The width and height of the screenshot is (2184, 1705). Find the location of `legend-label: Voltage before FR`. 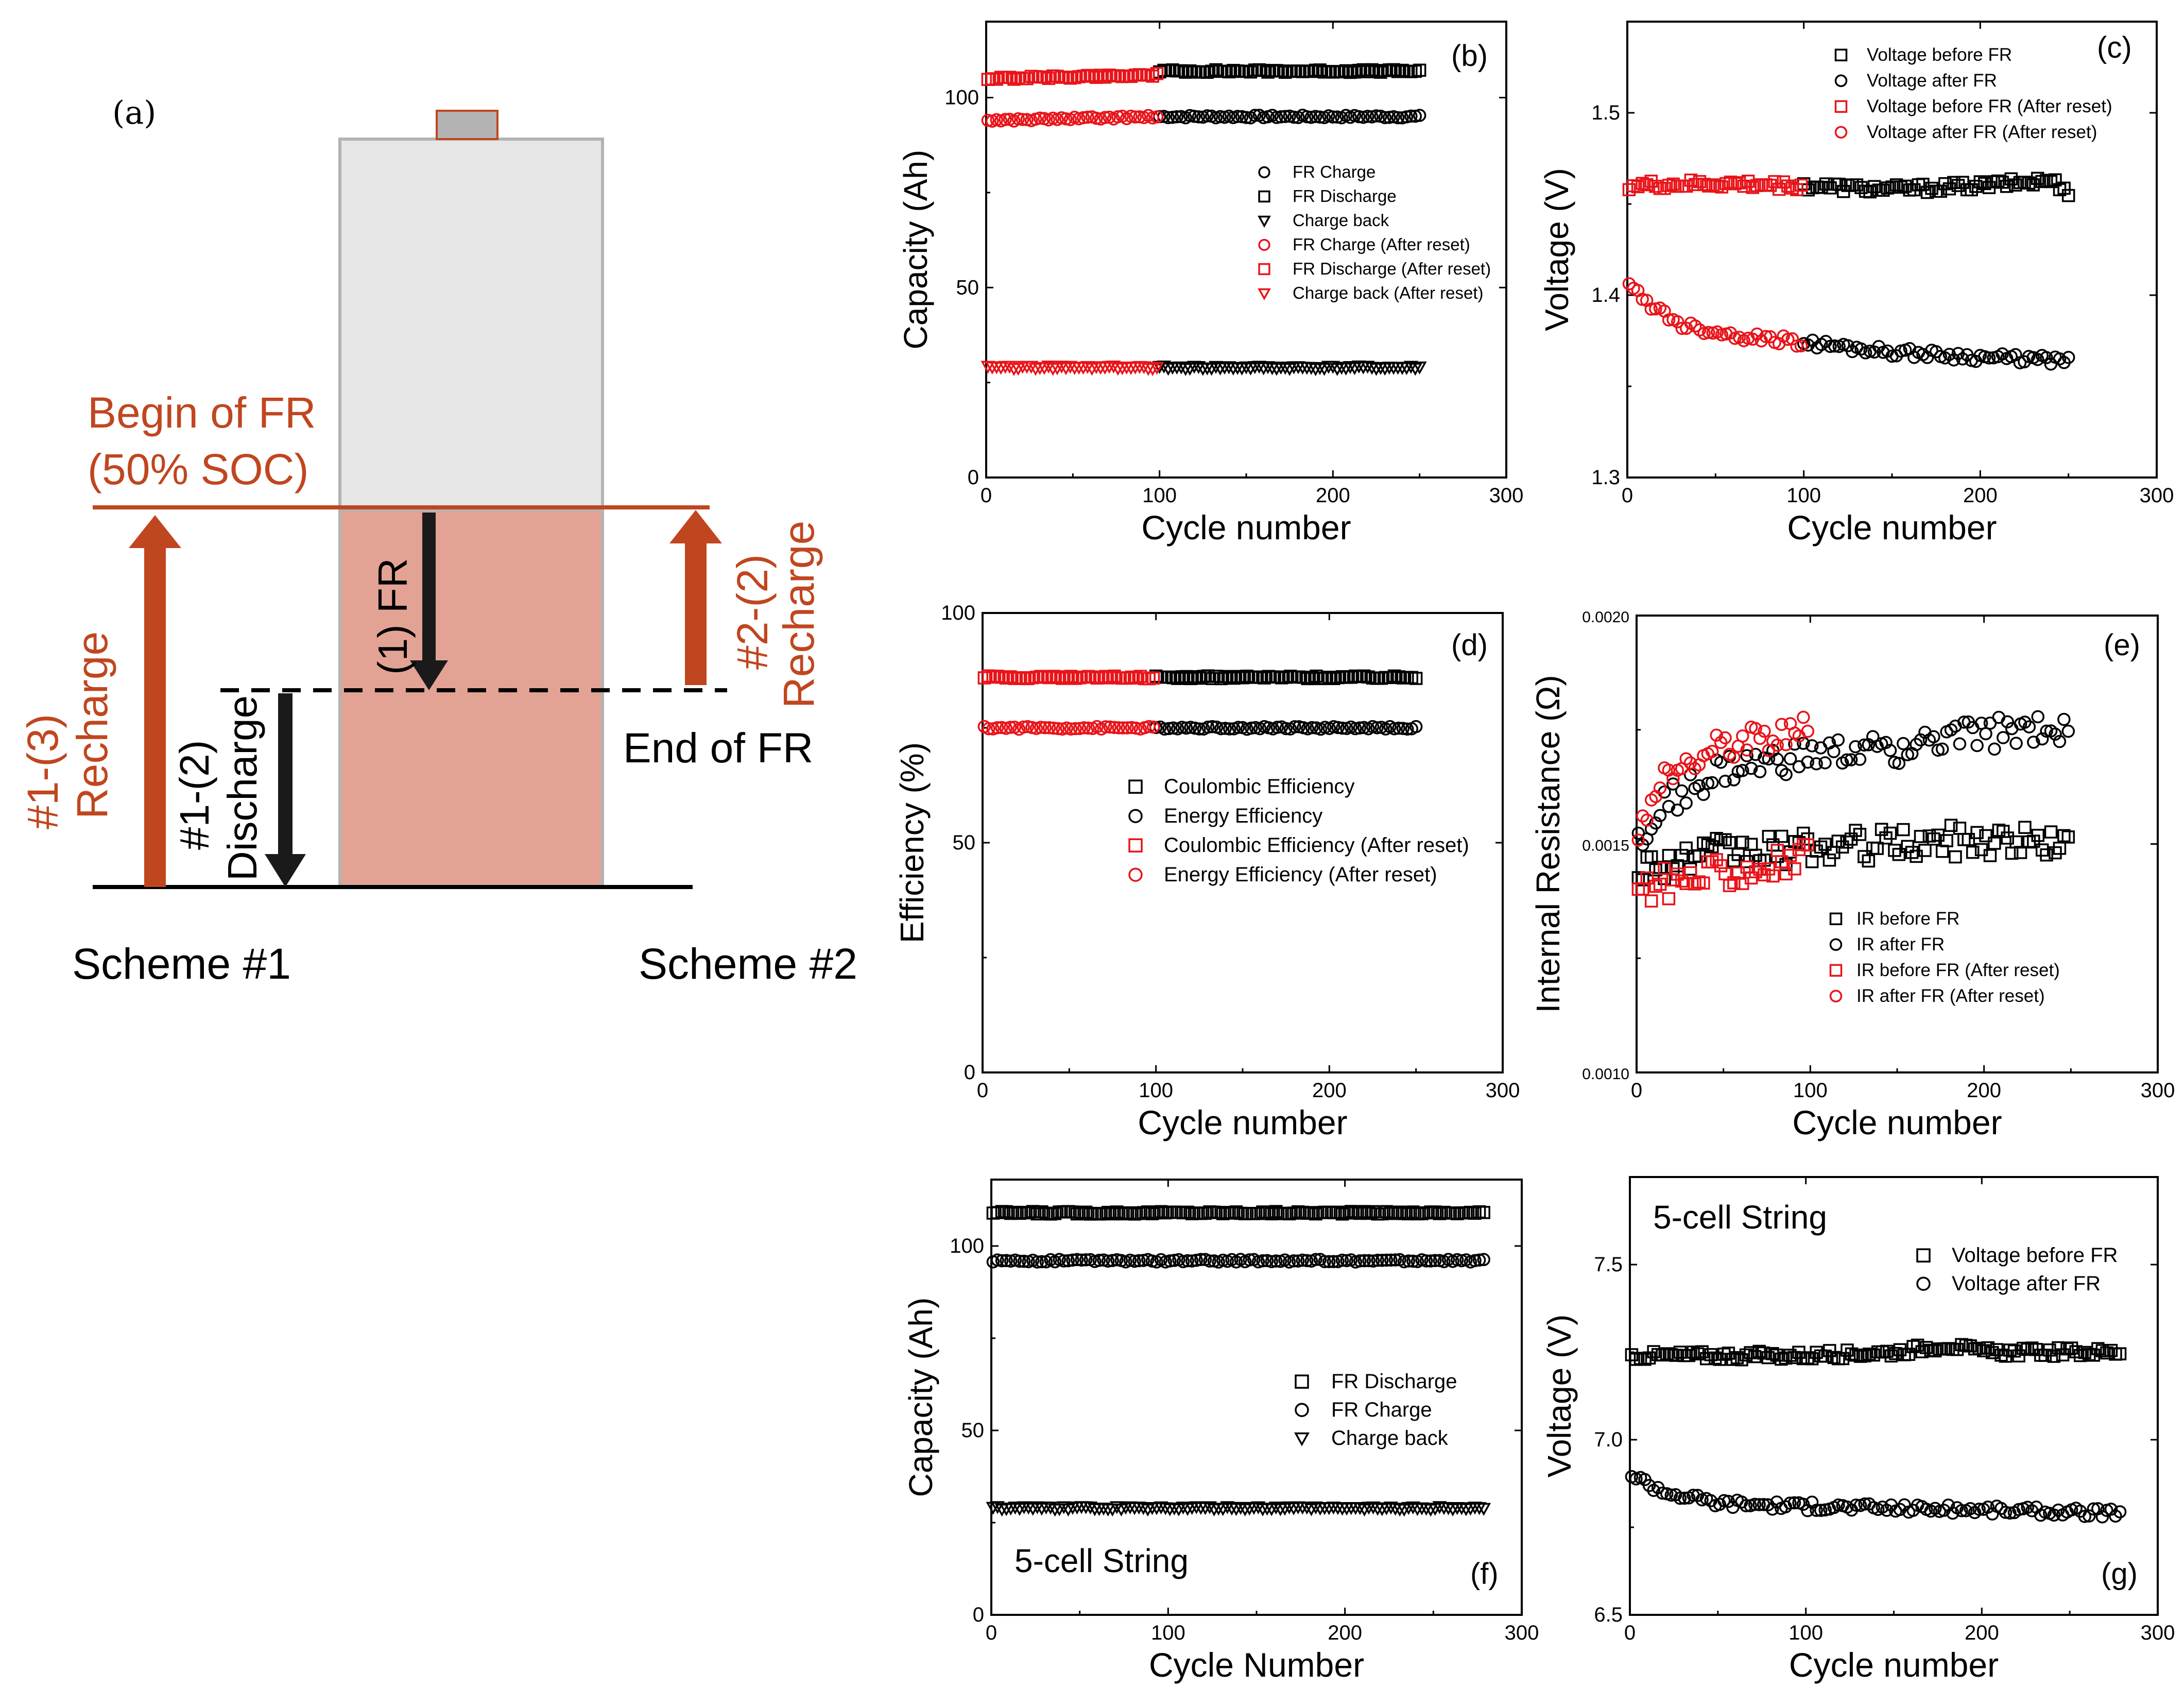

legend-label: Voltage before FR is located at coordinates (2035, 1255).